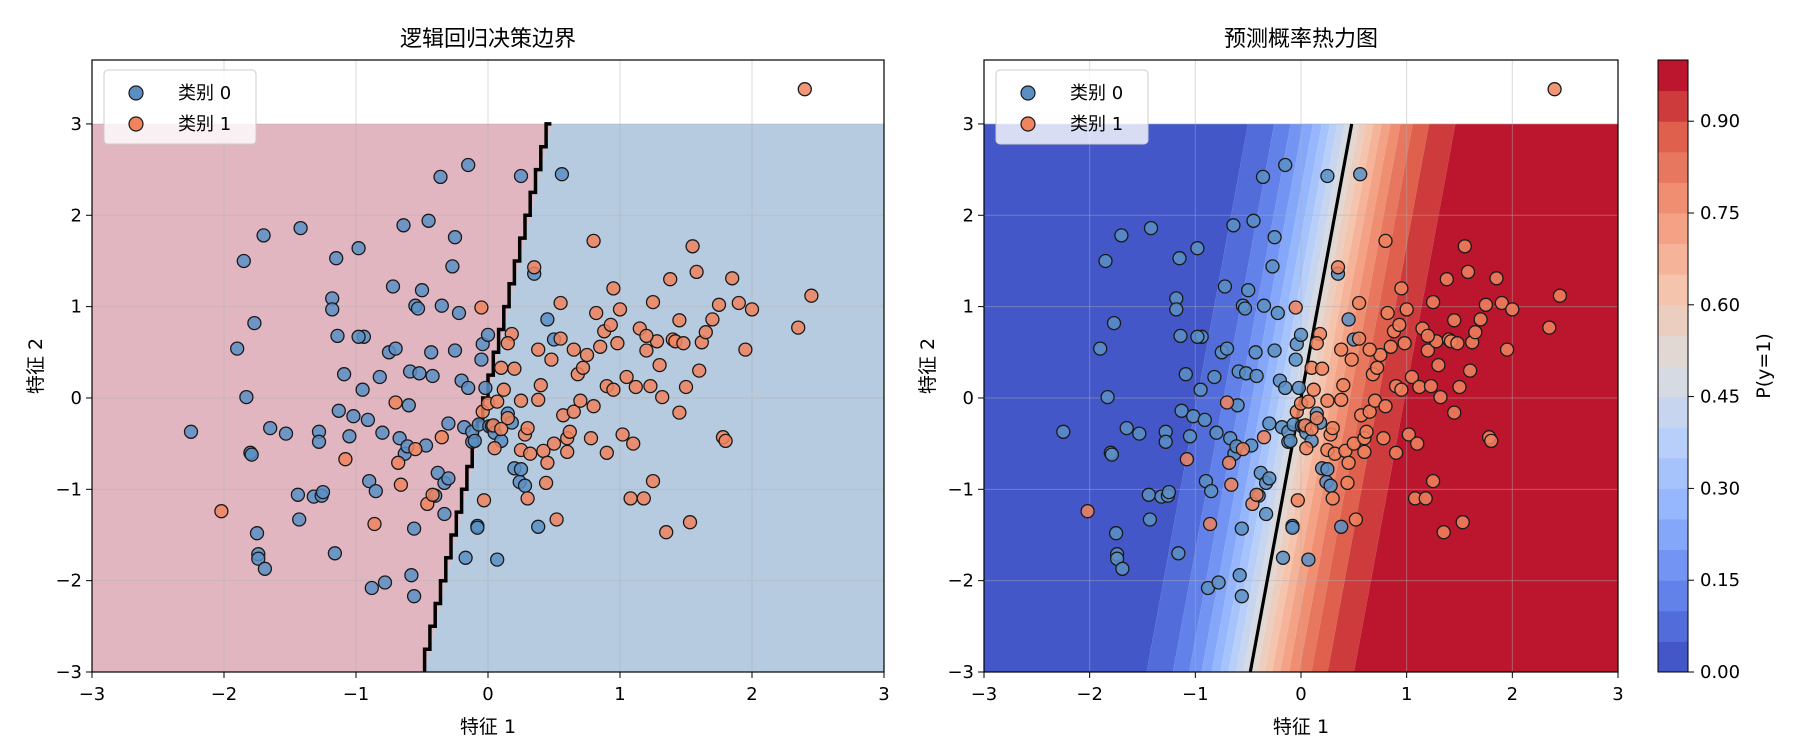 This screenshot has width=1800, height=750. What do you see at coordinates (1617, 694) in the screenshot?
I see `x-tick-label: 3` at bounding box center [1617, 694].